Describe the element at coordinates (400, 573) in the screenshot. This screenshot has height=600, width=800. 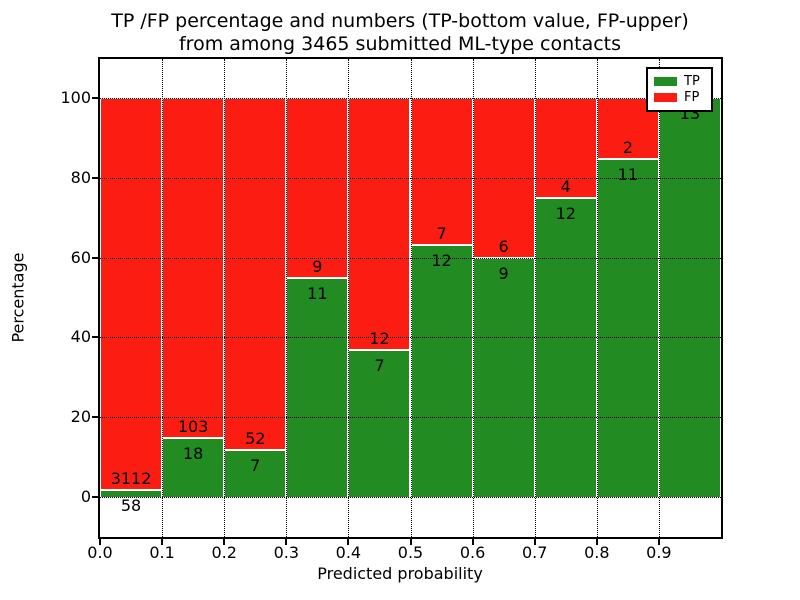
I see `x-axis-label: Predicted probability` at that location.